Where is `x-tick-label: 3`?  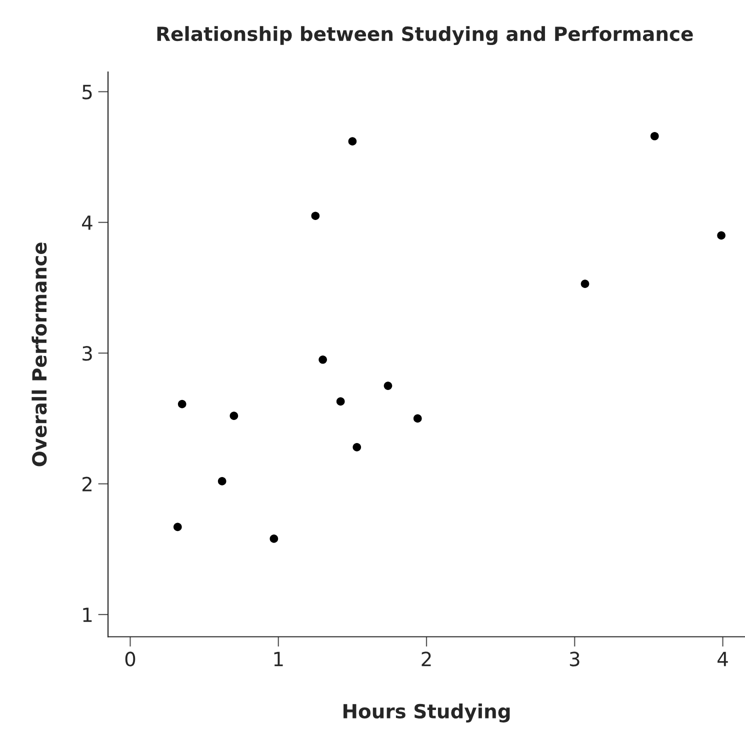 x-tick-label: 3 is located at coordinates (575, 659).